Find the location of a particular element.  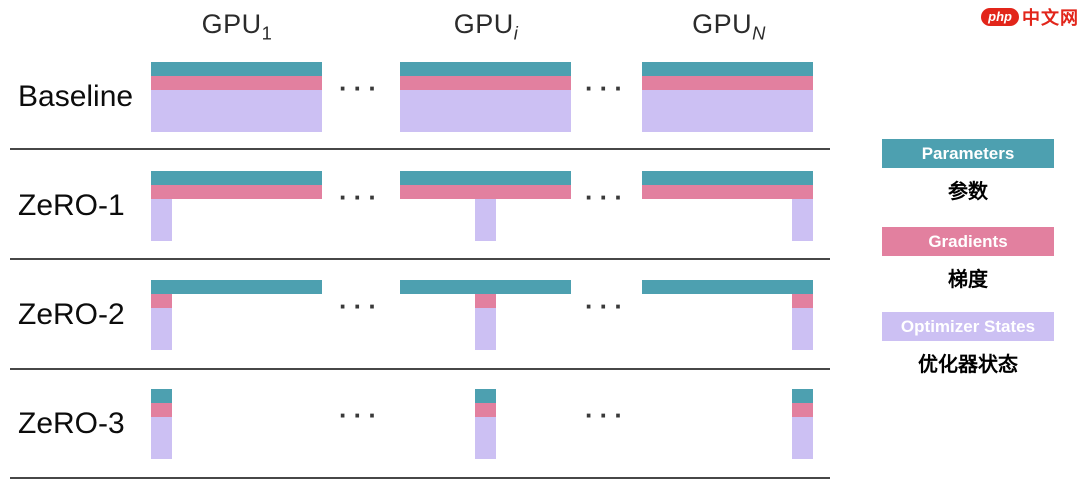

gradients-swatch: Gradients is located at coordinates (968, 241).